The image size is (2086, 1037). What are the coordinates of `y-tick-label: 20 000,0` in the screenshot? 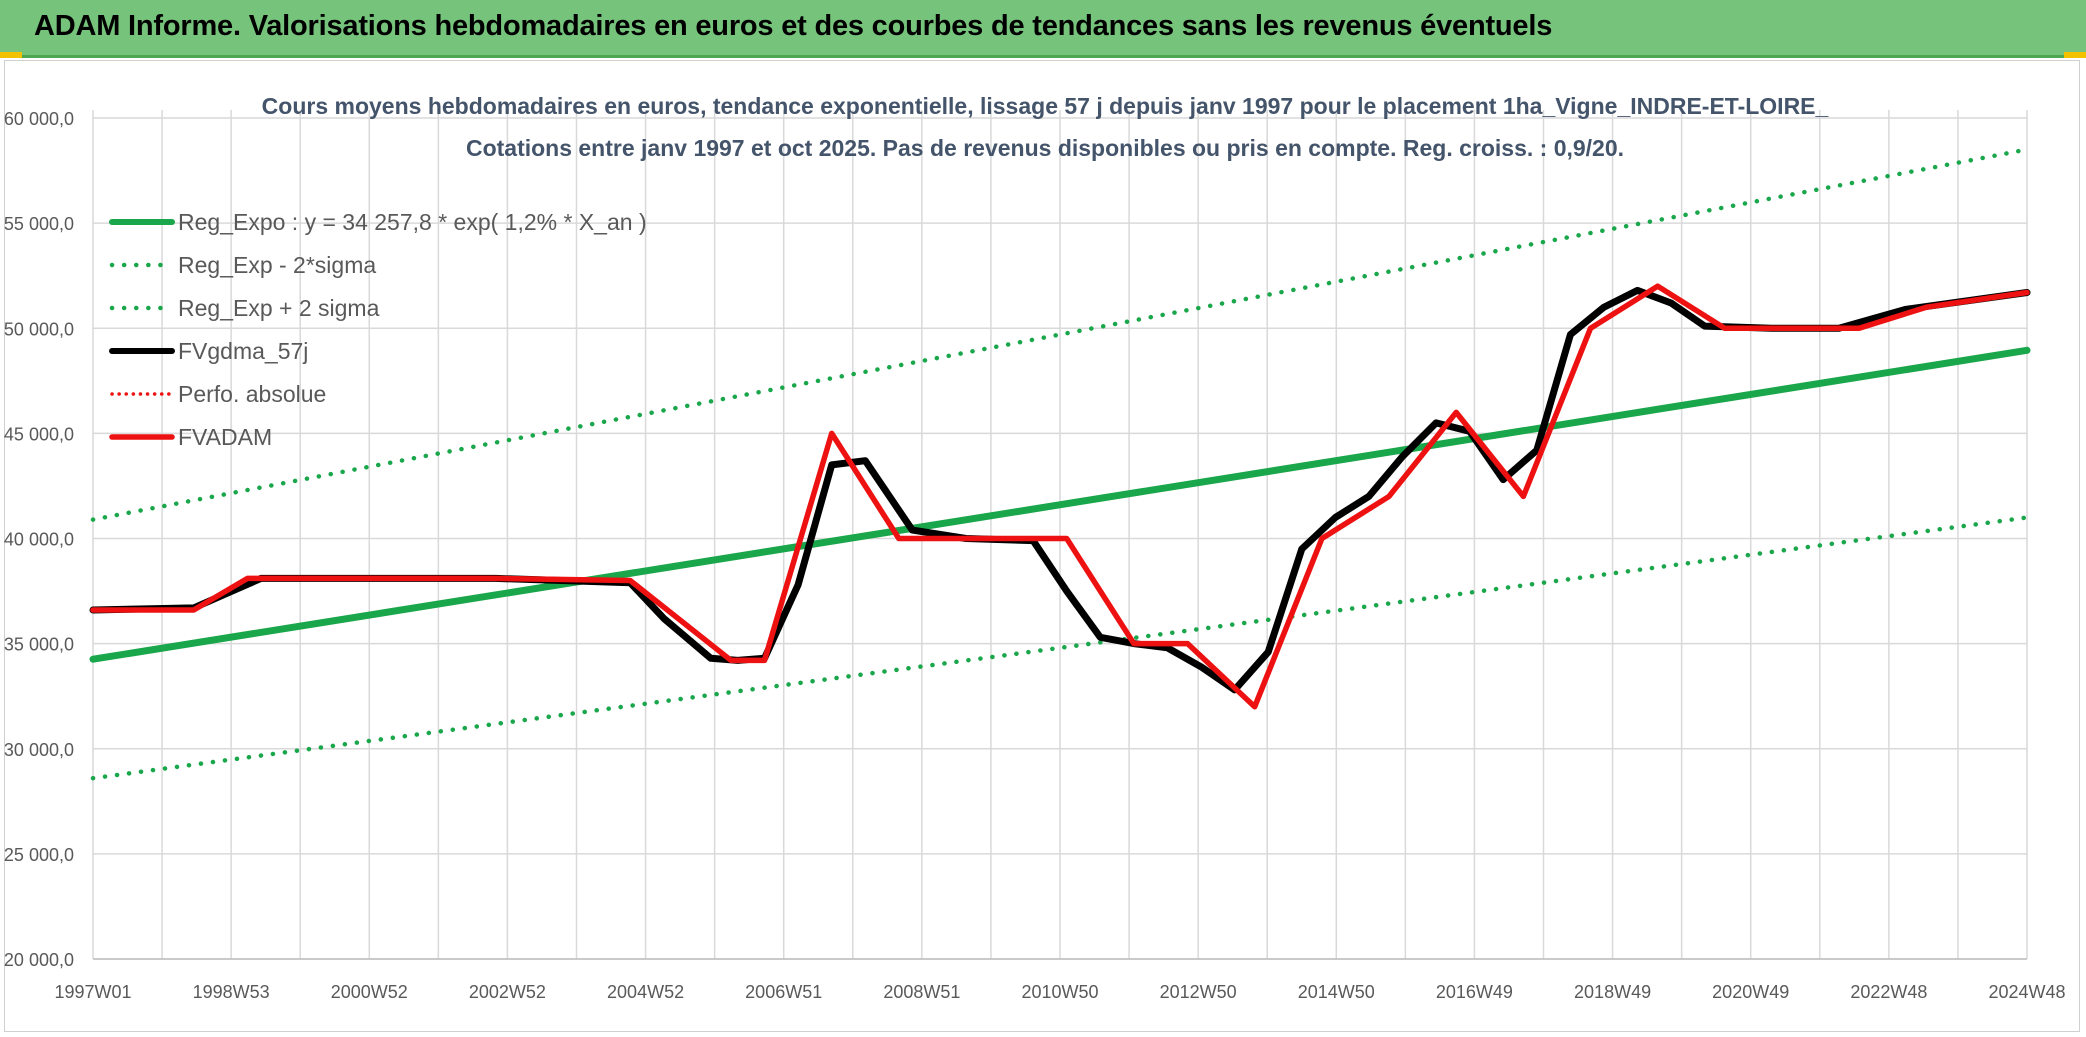 It's located at (39, 960).